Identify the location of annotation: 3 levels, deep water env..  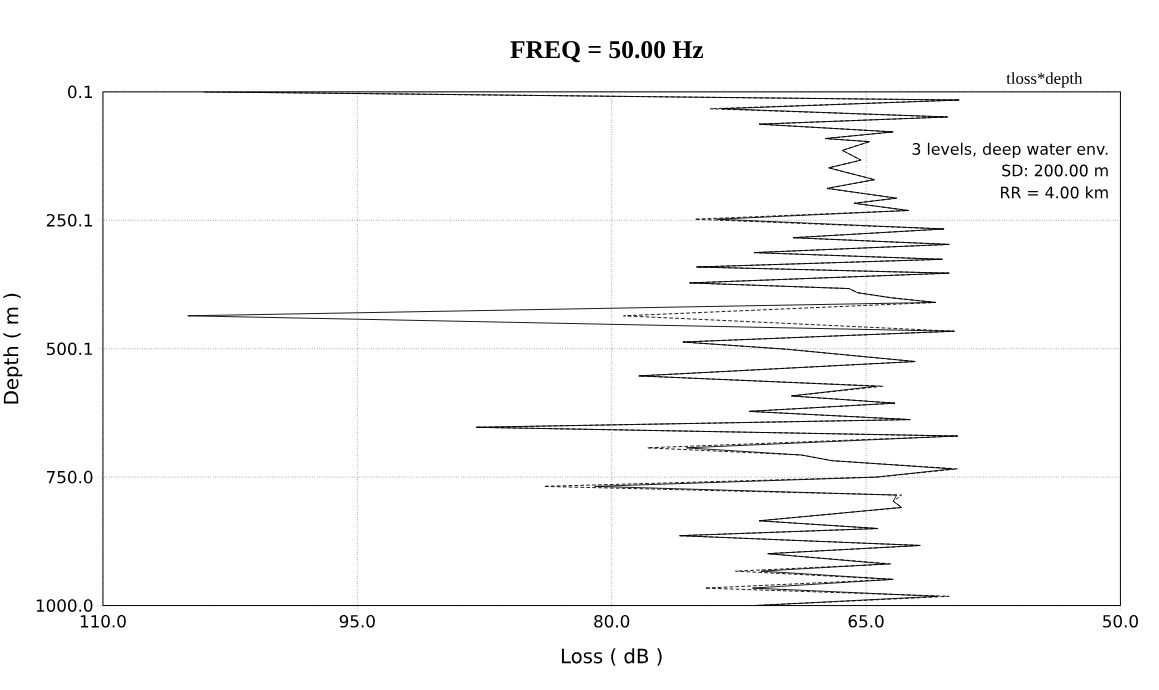
(1010, 150).